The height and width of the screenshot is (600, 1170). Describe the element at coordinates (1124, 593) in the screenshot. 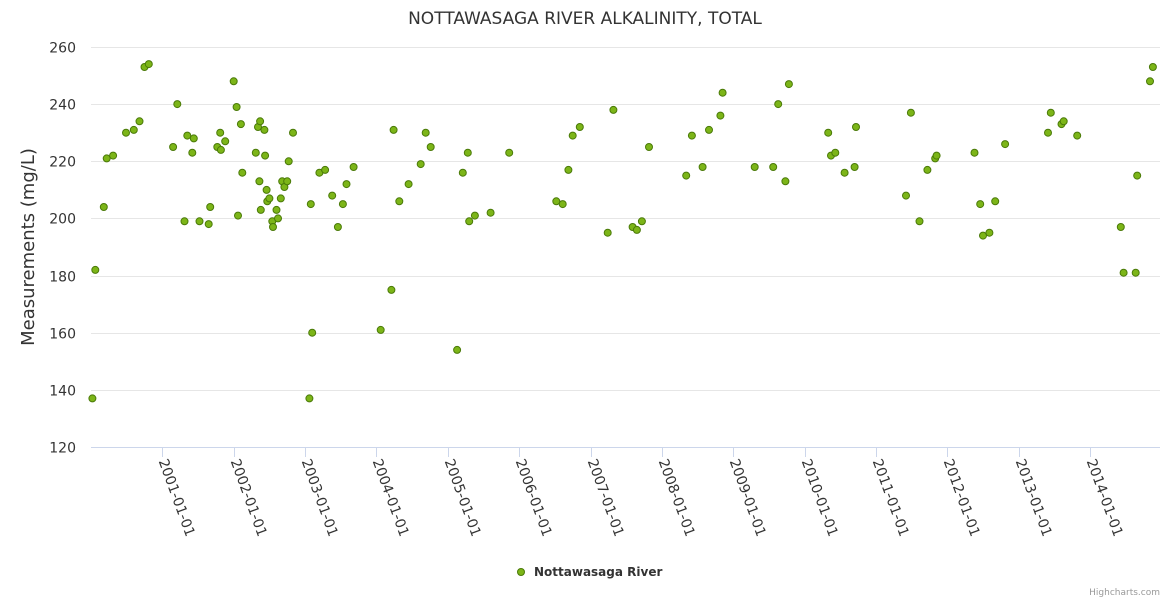

I see `credits-link: Highcharts.com` at that location.